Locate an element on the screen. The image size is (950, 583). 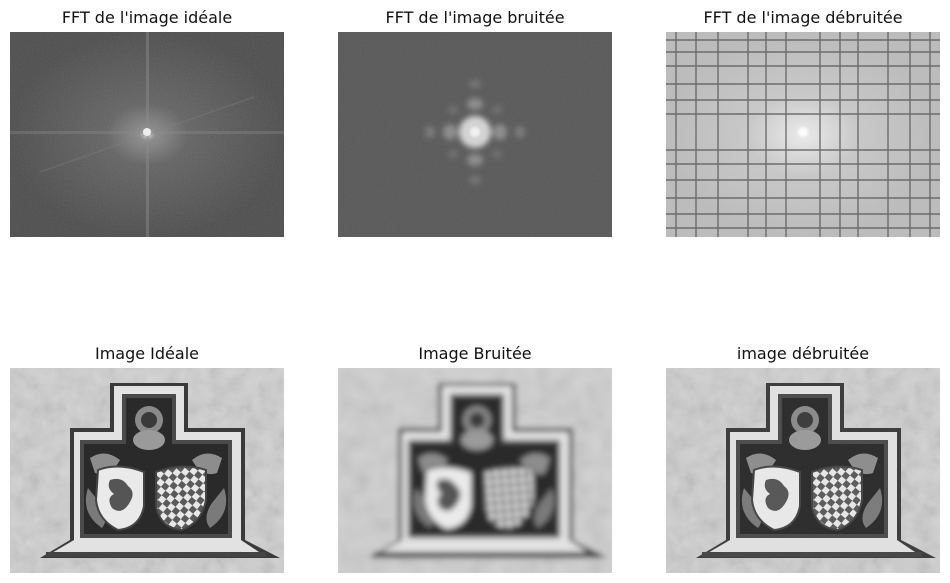
fft-ideal-image is located at coordinates (147, 134).